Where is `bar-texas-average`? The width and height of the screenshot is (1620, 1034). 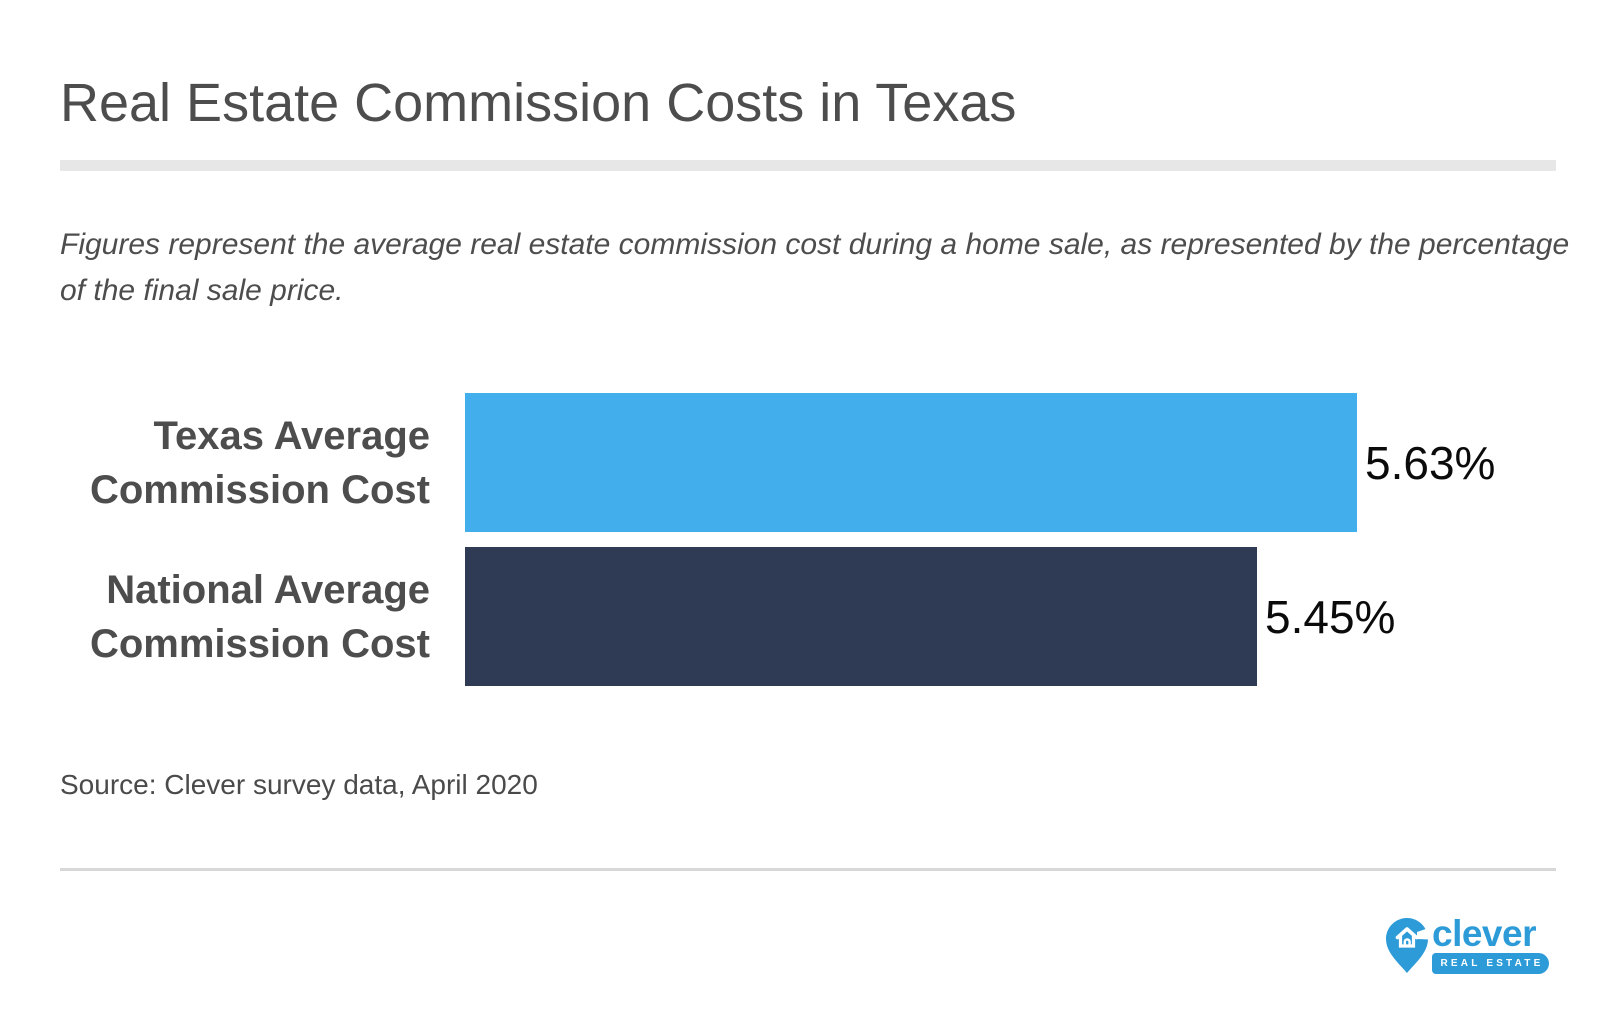
bar-texas-average is located at coordinates (911, 462).